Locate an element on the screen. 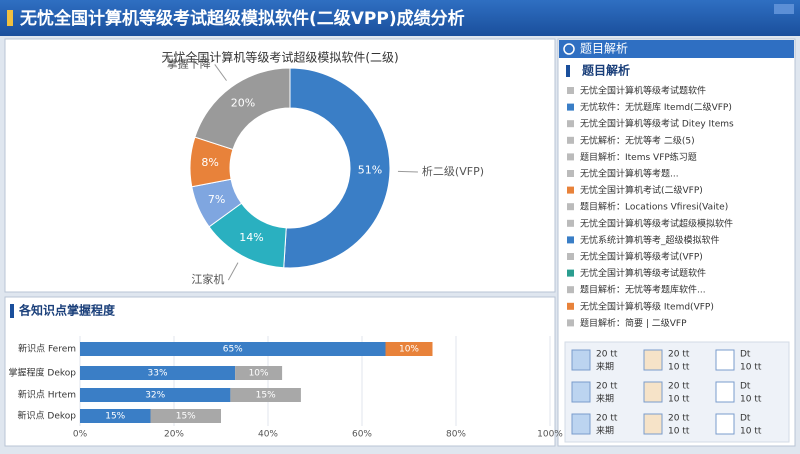  segment-label: 20% is located at coordinates (243, 102).